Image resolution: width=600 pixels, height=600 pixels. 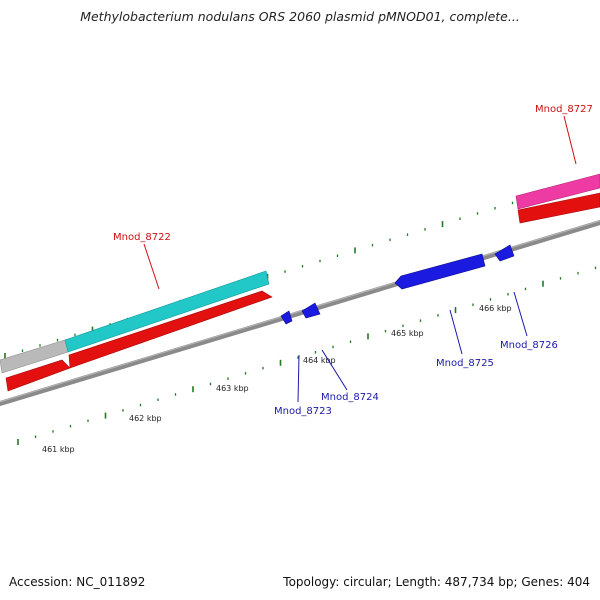 What do you see at coordinates (303, 411) in the screenshot?
I see `gene-label-mnod-8723: Mnod_8723` at bounding box center [303, 411].